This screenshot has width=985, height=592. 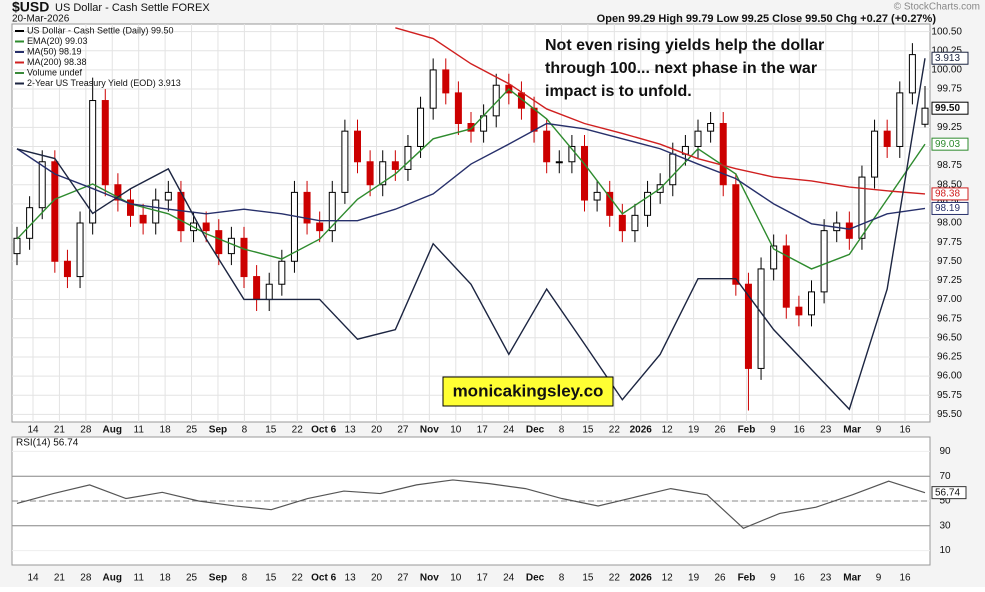 I want to click on y-tick-label: 90, so click(x=945, y=451).